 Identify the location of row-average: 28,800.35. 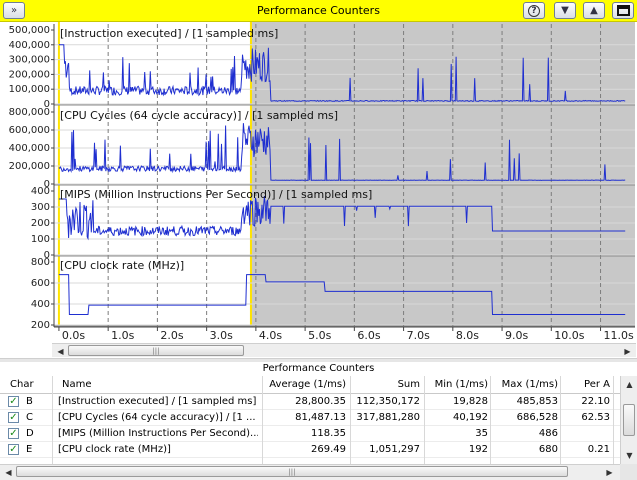
(320, 401).